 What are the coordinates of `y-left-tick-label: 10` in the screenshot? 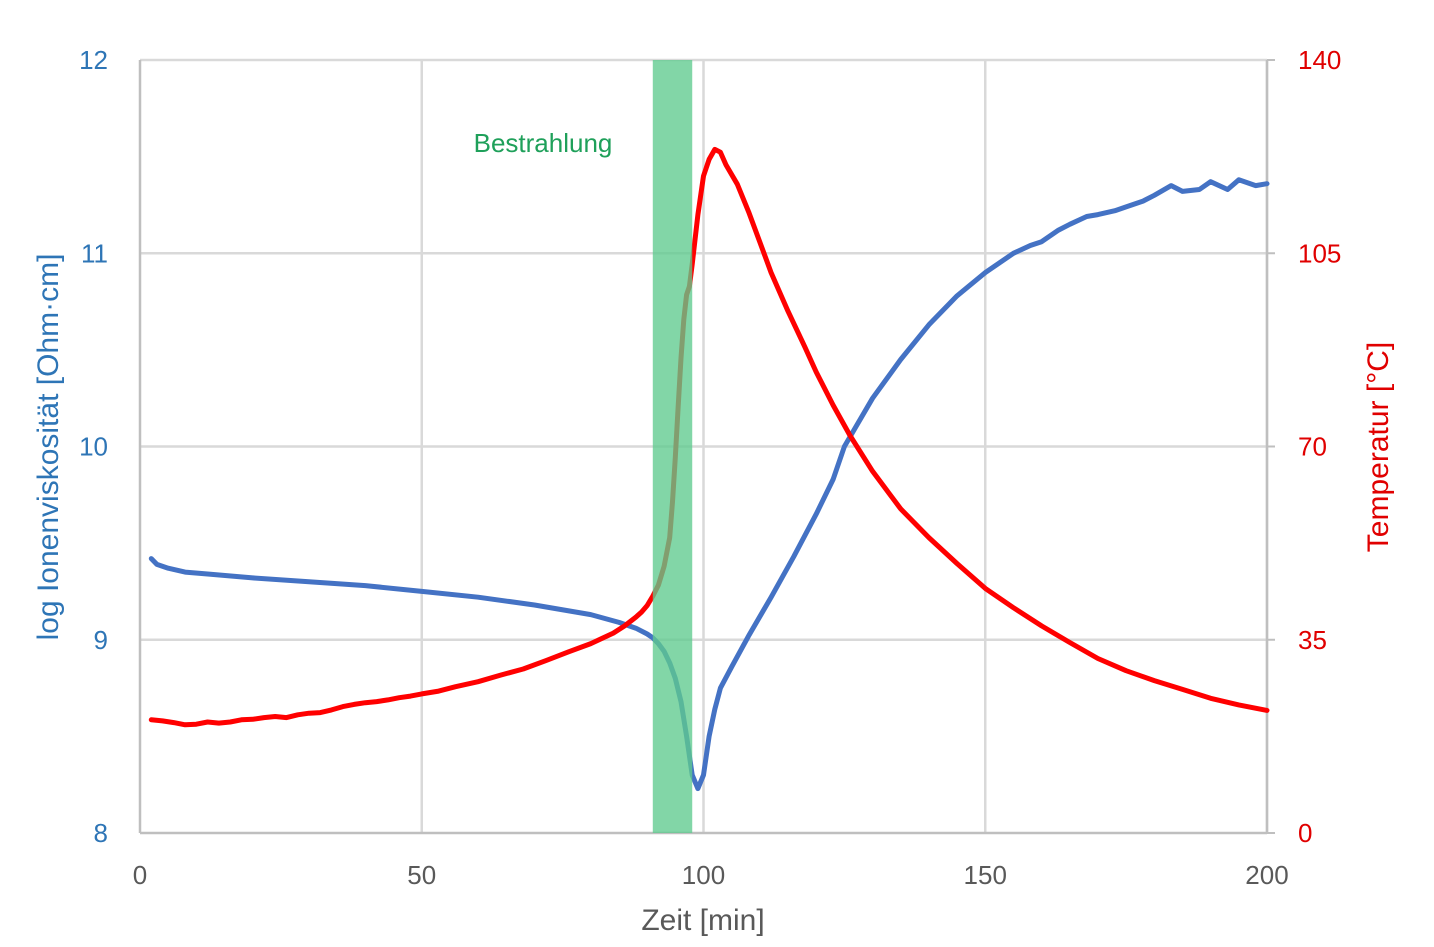 It's located at (93, 447).